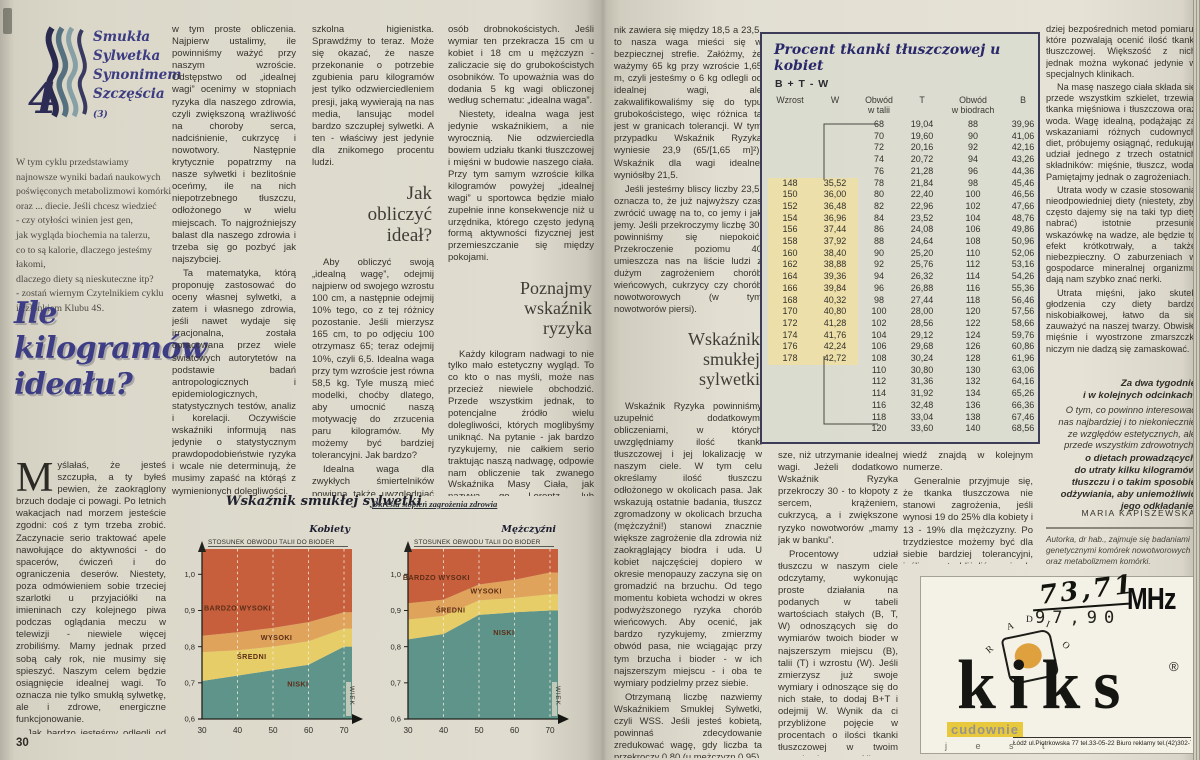  Describe the element at coordinates (973, 252) in the screenshot. I see `table-cell: 110` at that location.